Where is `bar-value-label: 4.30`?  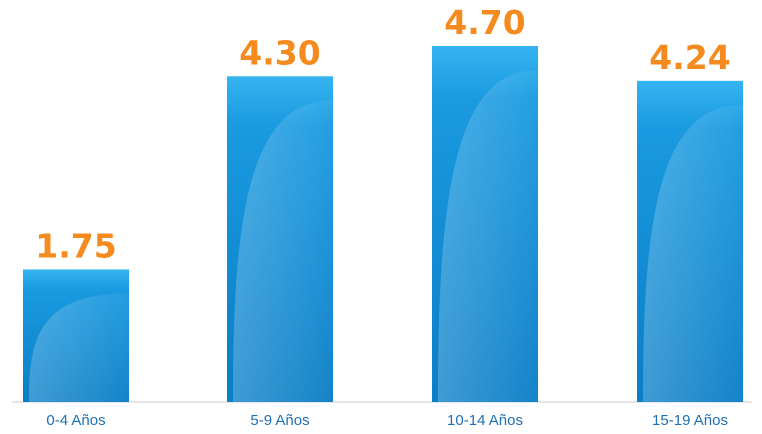
bar-value-label: 4.30 is located at coordinates (279, 52).